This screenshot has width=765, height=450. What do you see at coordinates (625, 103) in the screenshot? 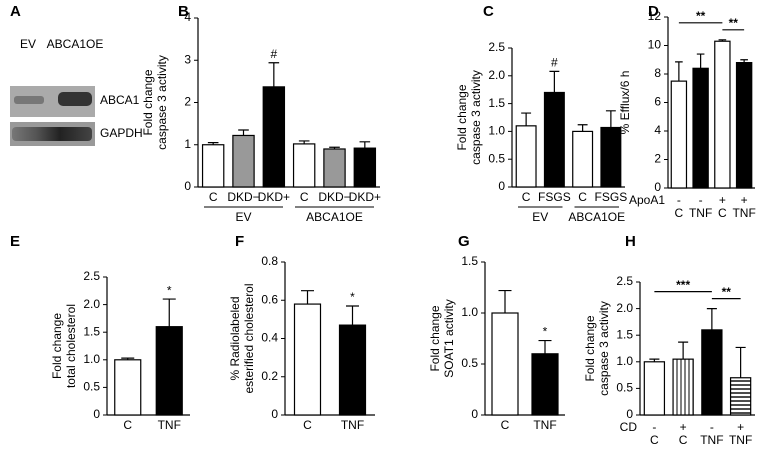
I see `y-axis-label: % Efflux/6 h` at bounding box center [625, 103].